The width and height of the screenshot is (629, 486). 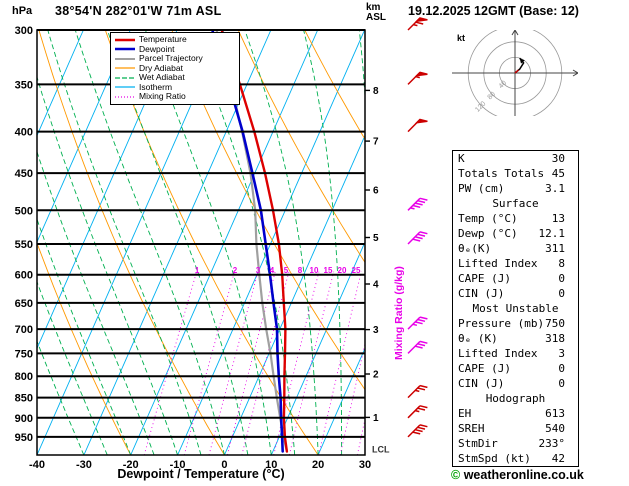 I want to click on legend-item-label: Mixing Ratio, so click(x=162, y=96).